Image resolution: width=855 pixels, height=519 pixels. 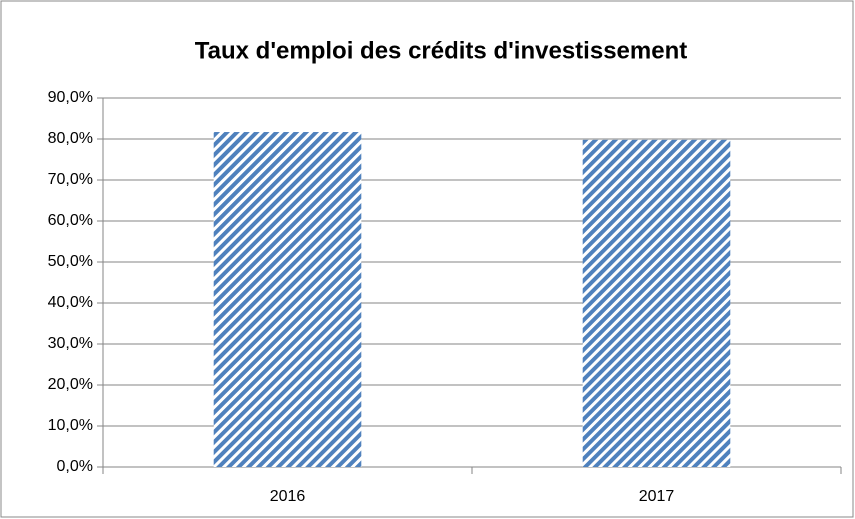 What do you see at coordinates (70, 138) in the screenshot?
I see `y-tick-label: 80,0%` at bounding box center [70, 138].